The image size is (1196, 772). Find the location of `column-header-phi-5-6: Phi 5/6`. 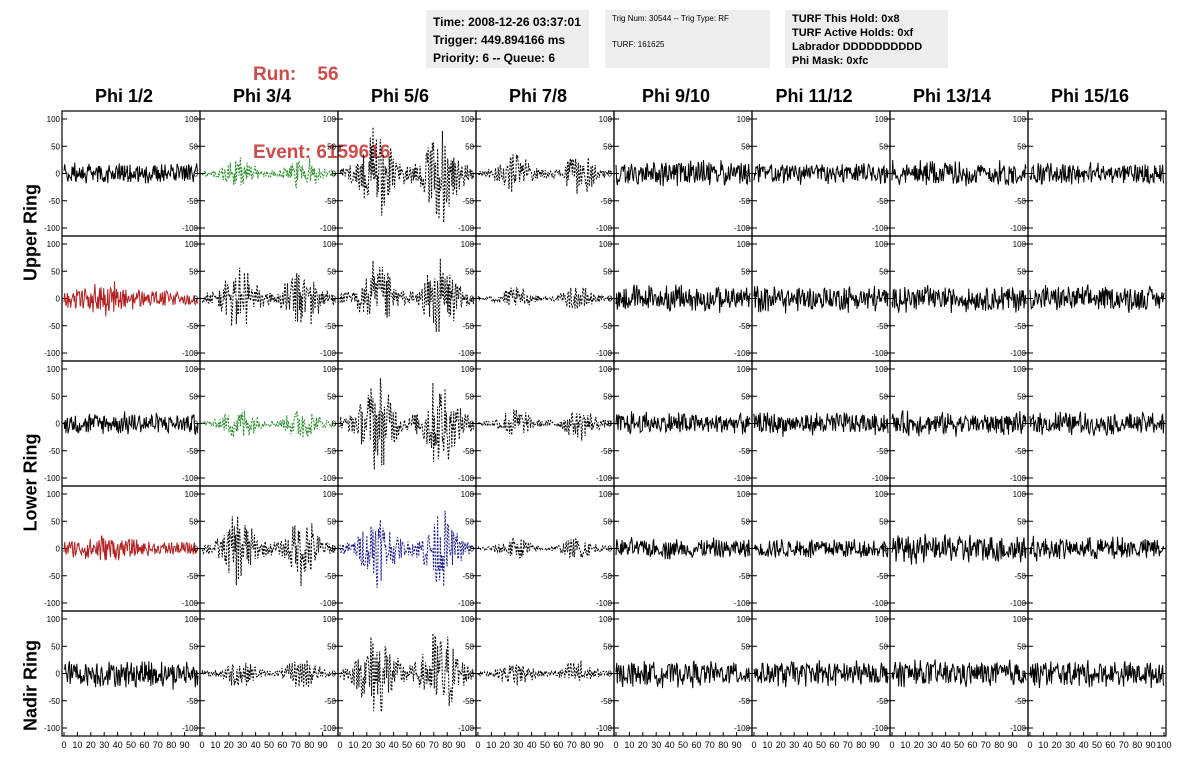

column-header-phi-5-6: Phi 5/6 is located at coordinates (400, 96).